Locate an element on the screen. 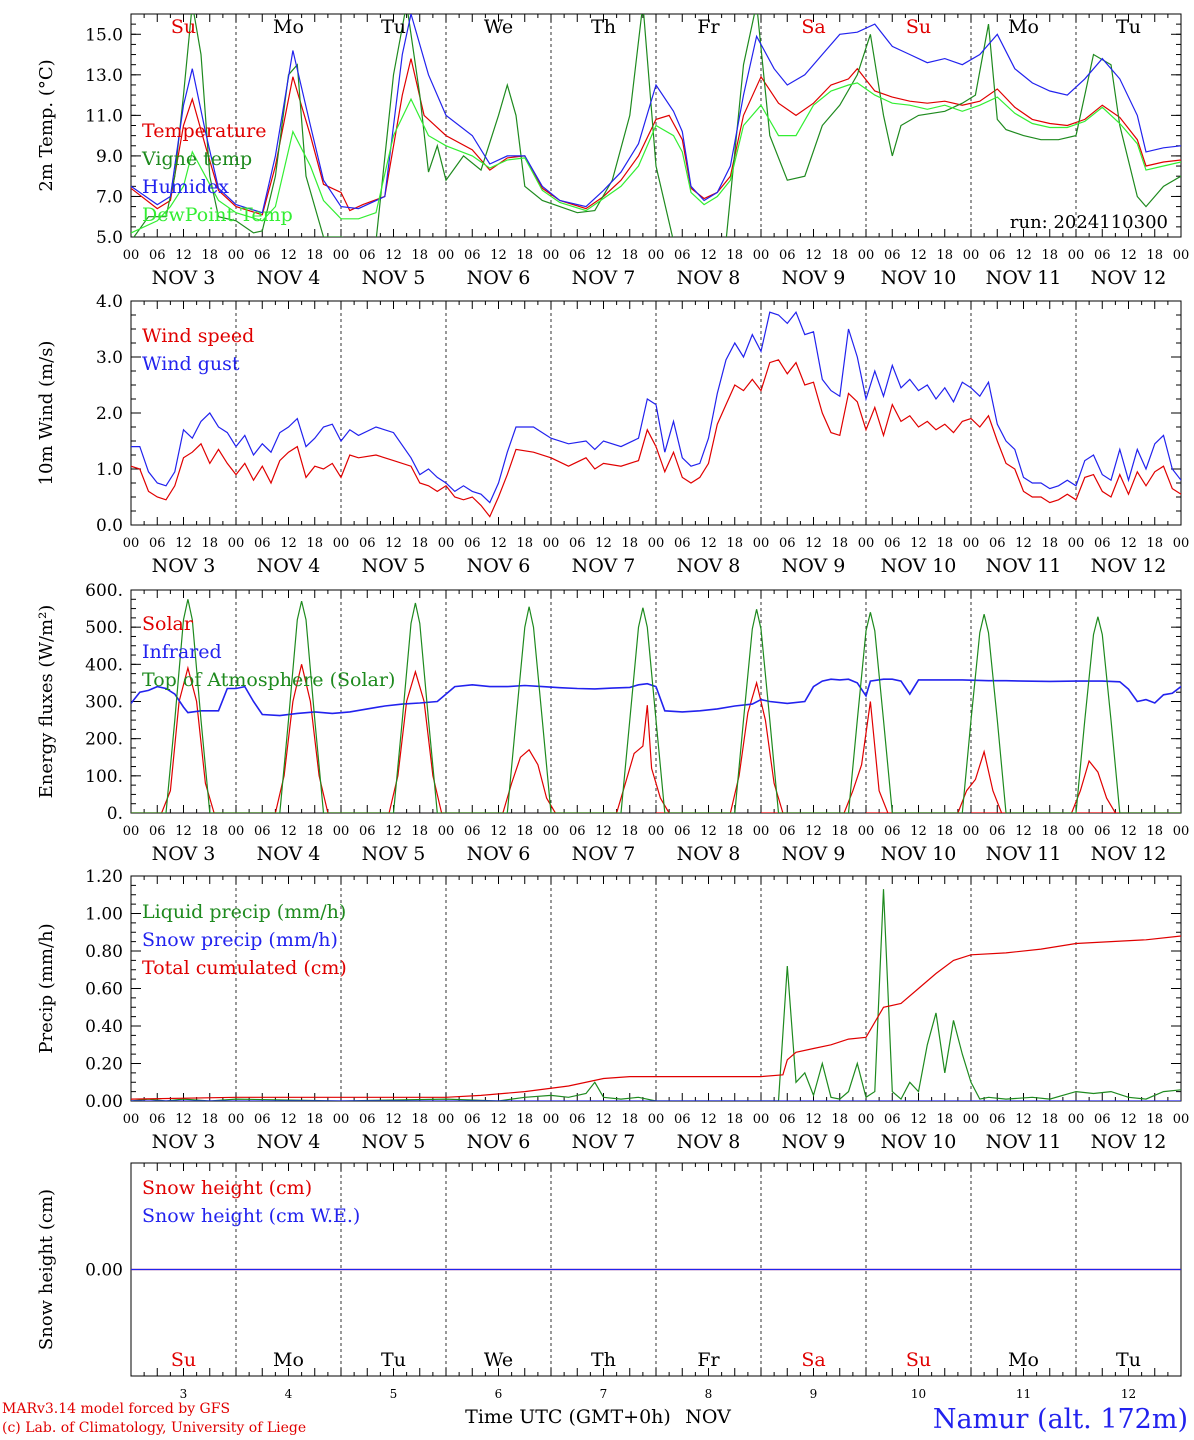 This screenshot has width=1194, height=1440. day-number: 4 is located at coordinates (289, 1394).